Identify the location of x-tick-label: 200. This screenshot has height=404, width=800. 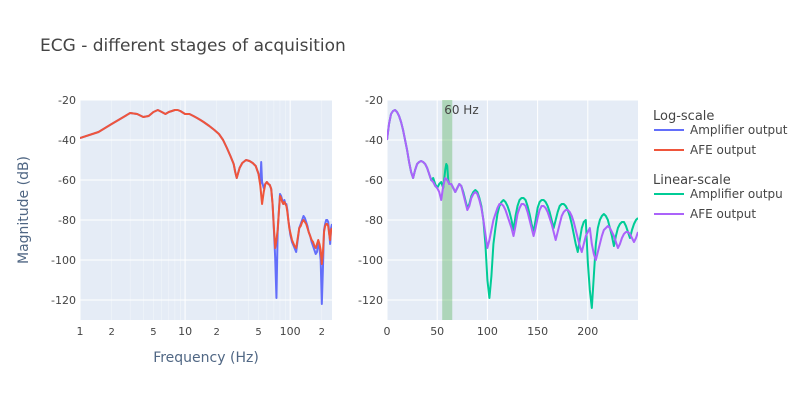
(587, 331).